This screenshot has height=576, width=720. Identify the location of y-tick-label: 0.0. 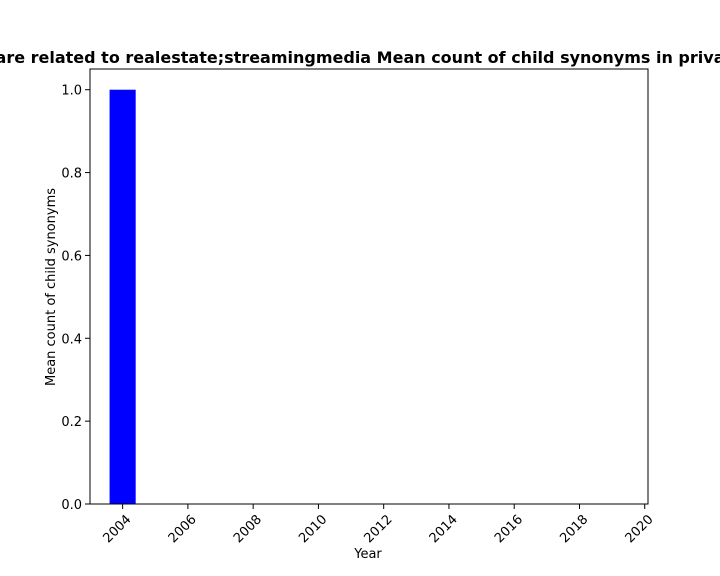
(71, 505).